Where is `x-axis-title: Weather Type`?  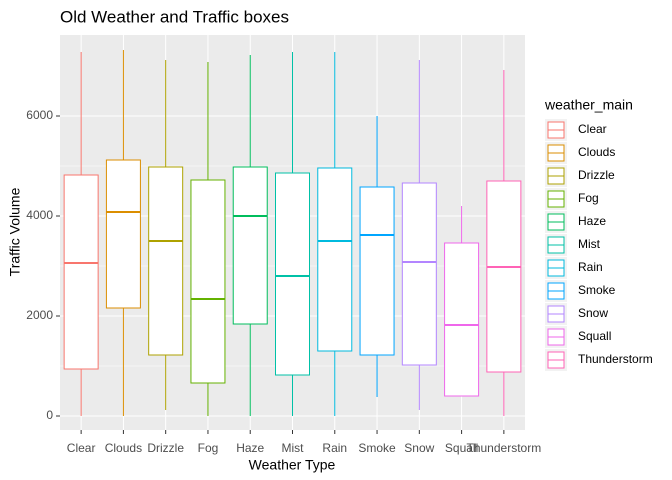
x-axis-title: Weather Type is located at coordinates (292, 465).